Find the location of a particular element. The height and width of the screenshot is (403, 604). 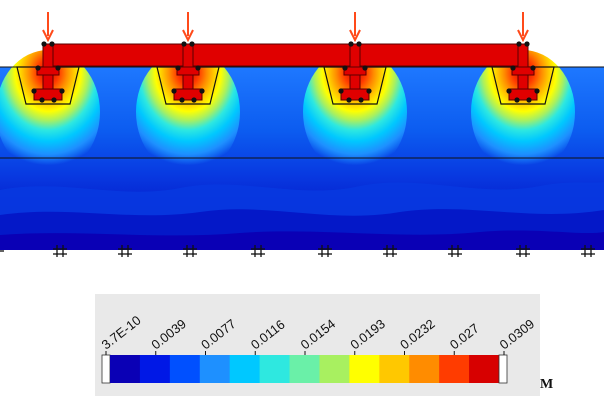

raft-and-piles is located at coordinates (285, 72).